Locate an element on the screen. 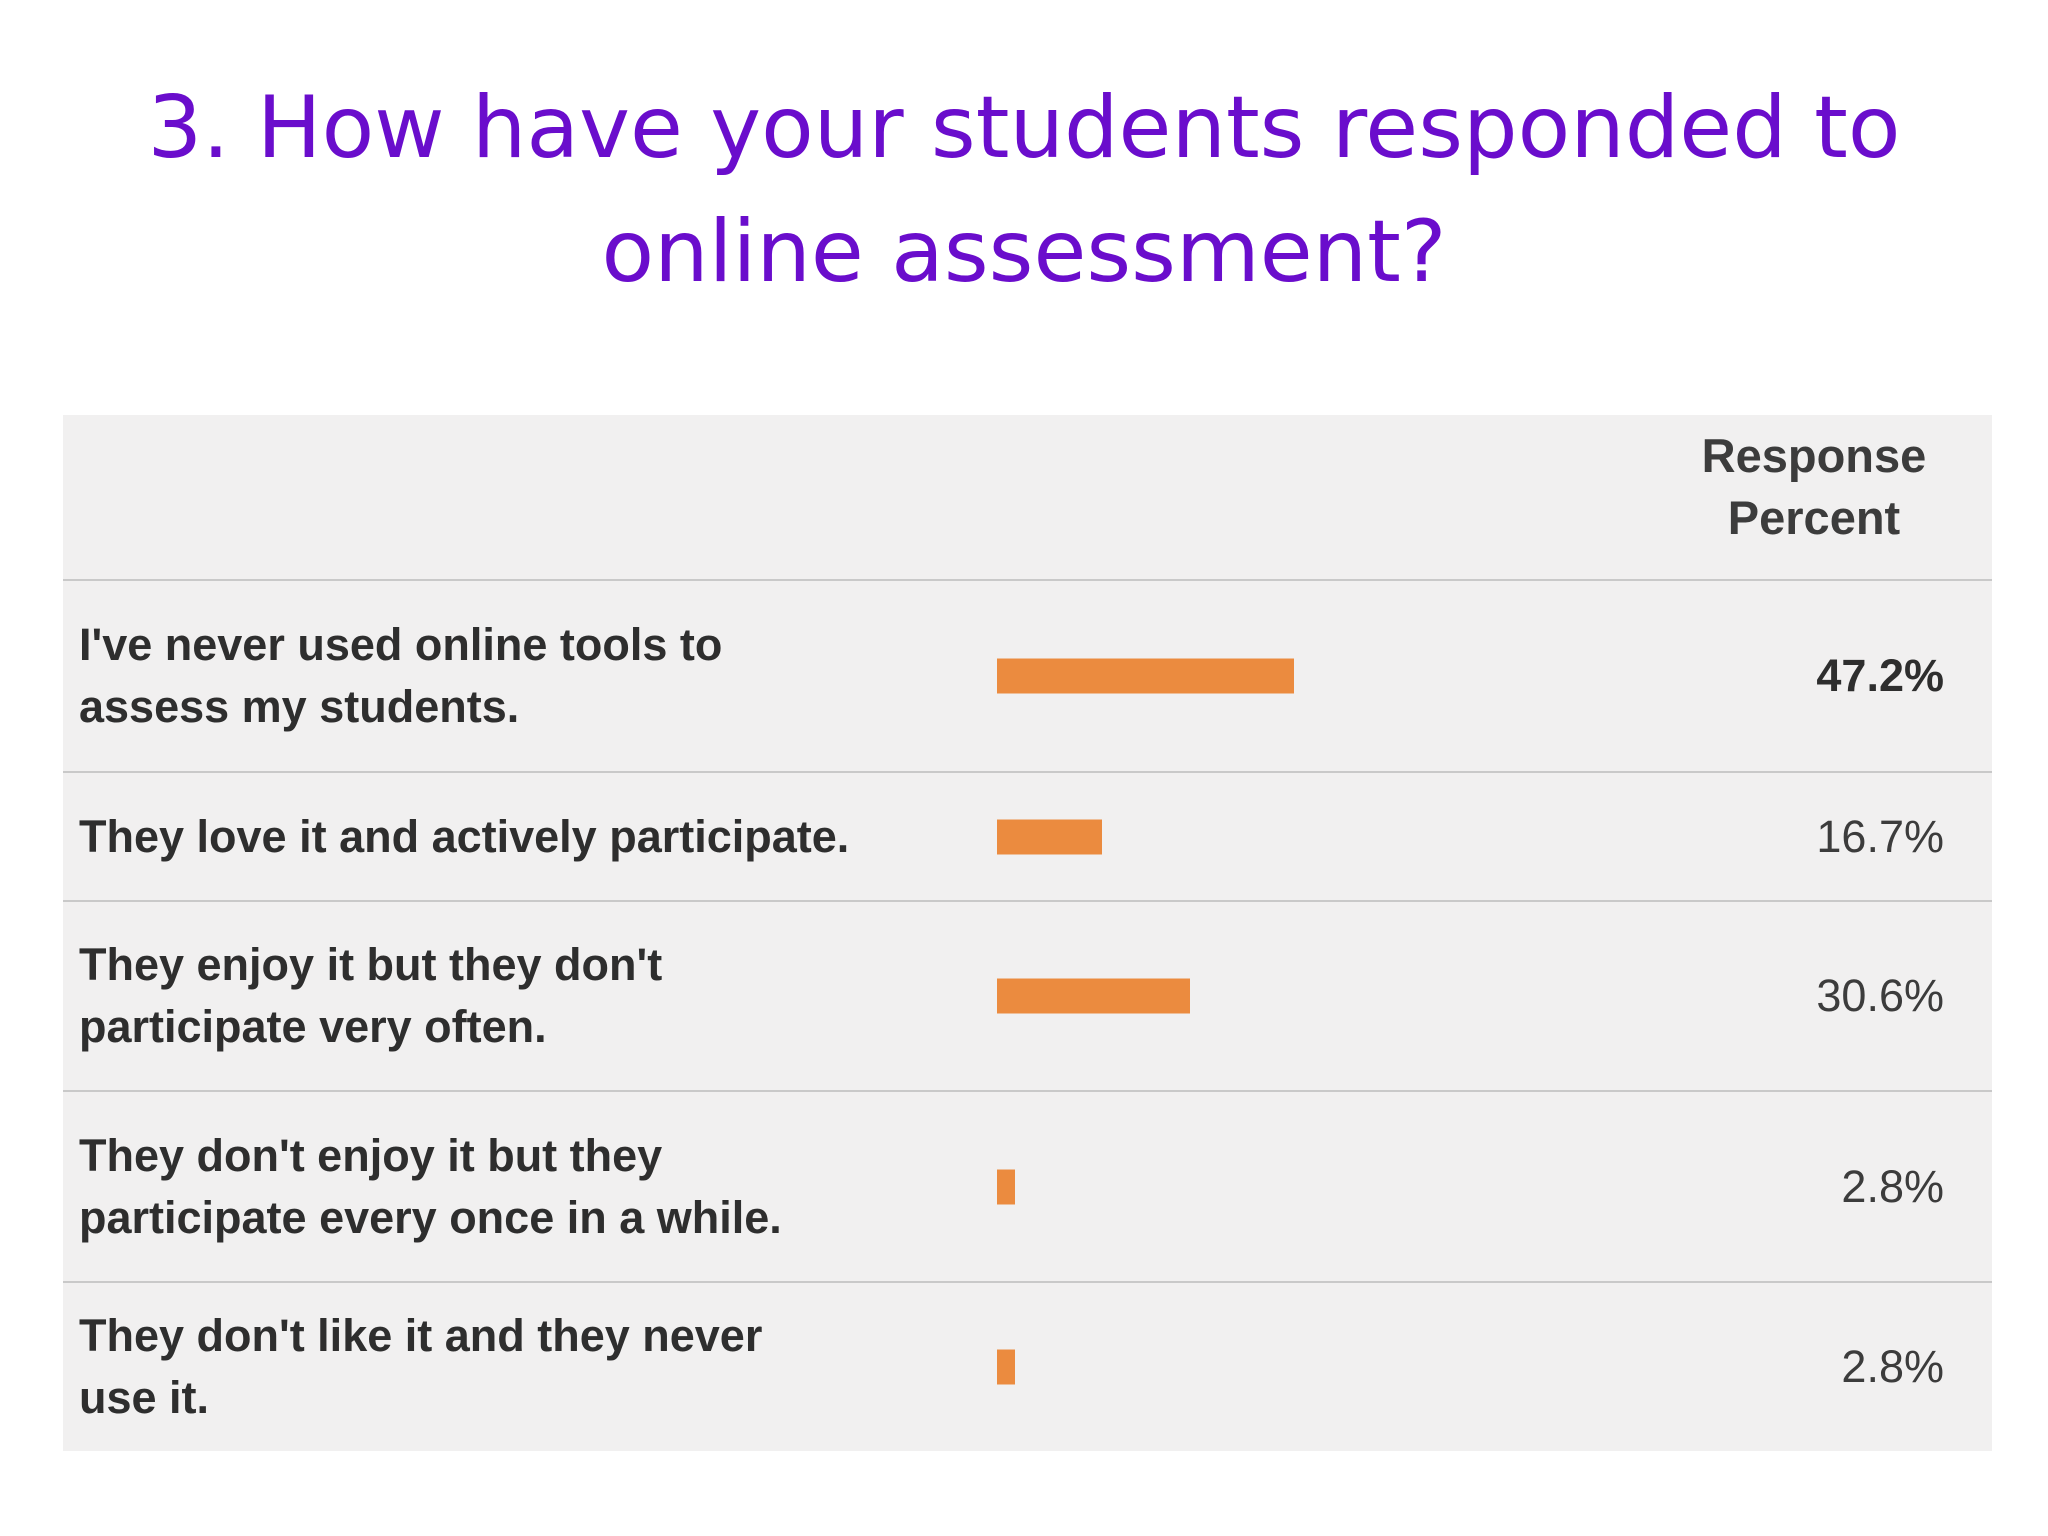 This screenshot has height=1536, width=2048. row-label-line-1: They enjoy it but they don't is located at coordinates (371, 964).